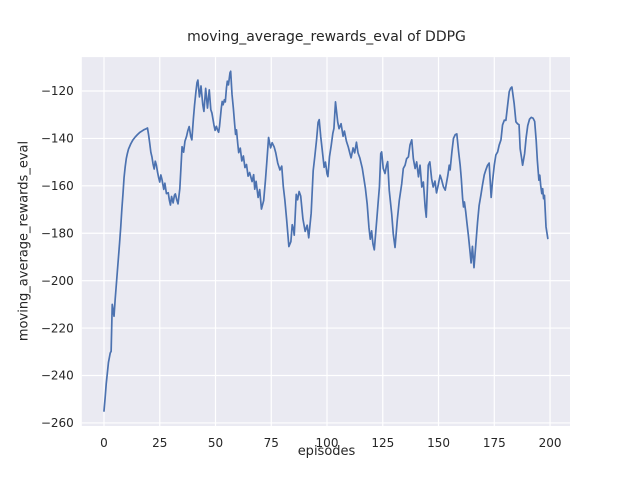  Describe the element at coordinates (382, 443) in the screenshot. I see `x-tick-label: 125` at that location.